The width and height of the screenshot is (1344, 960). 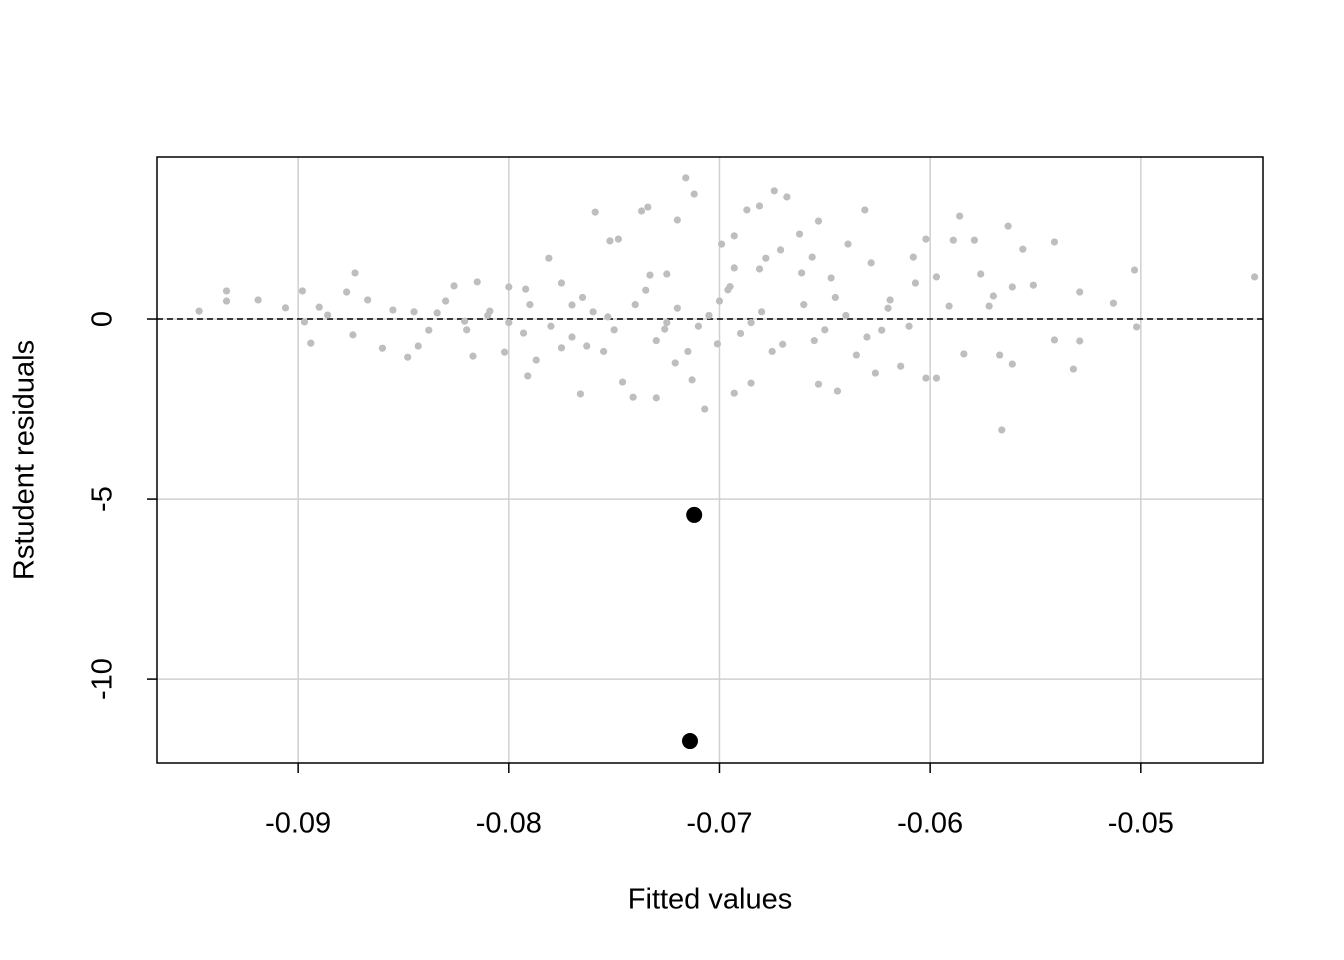 What do you see at coordinates (719, 824) in the screenshot?
I see `x-tick-label: -0.07` at bounding box center [719, 824].